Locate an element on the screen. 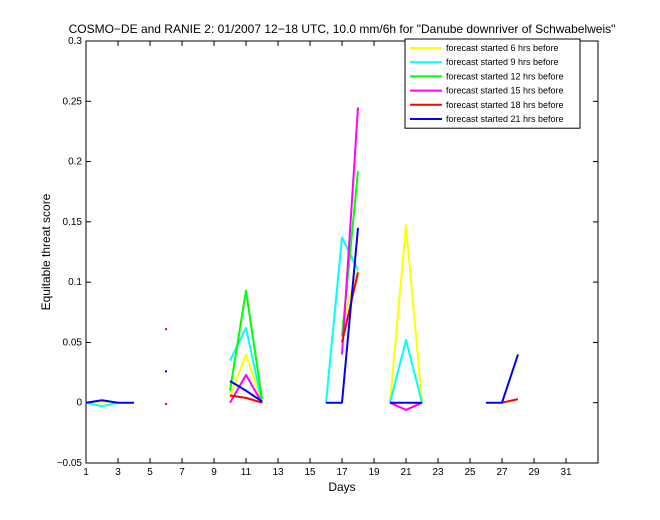  x-tick-label: 15 is located at coordinates (310, 472).